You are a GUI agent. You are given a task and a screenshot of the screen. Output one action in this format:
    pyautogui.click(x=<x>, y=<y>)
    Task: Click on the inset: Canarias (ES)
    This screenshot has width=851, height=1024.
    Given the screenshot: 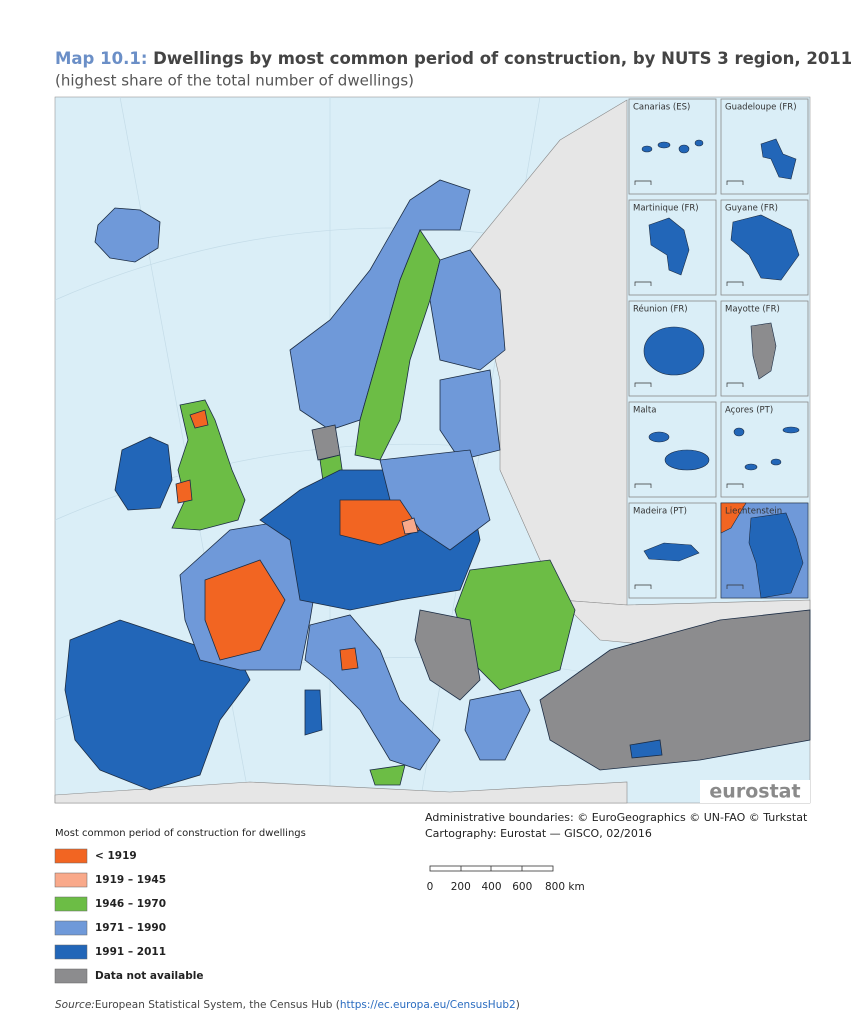 What is the action you would take?
    pyautogui.click(x=672, y=146)
    